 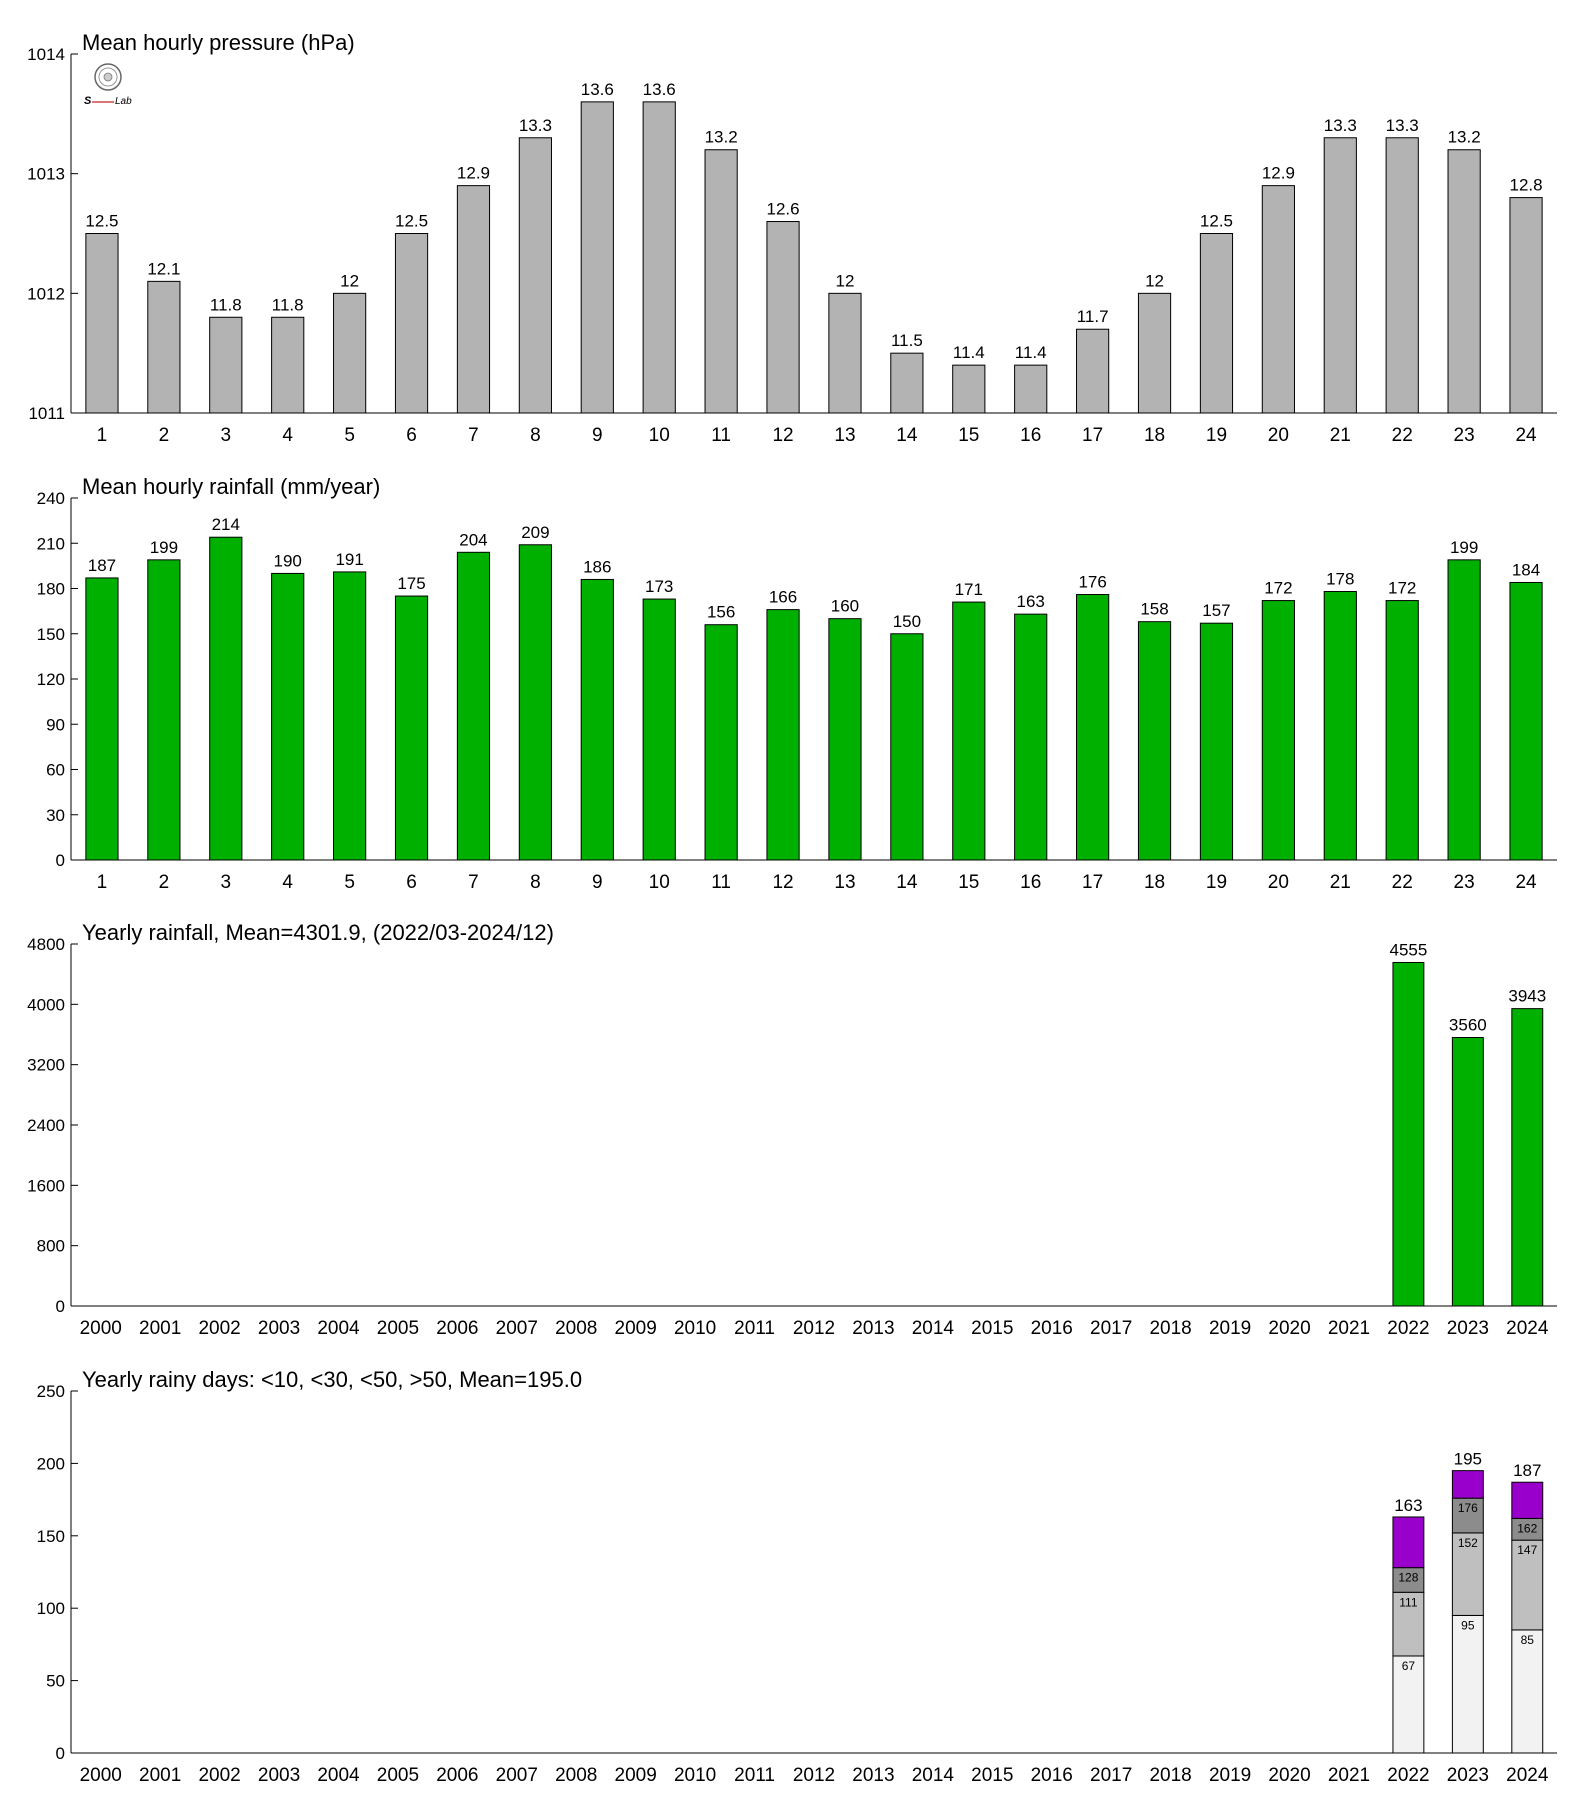 What do you see at coordinates (46, 1004) in the screenshot?
I see `y-tick-label: 4000` at bounding box center [46, 1004].